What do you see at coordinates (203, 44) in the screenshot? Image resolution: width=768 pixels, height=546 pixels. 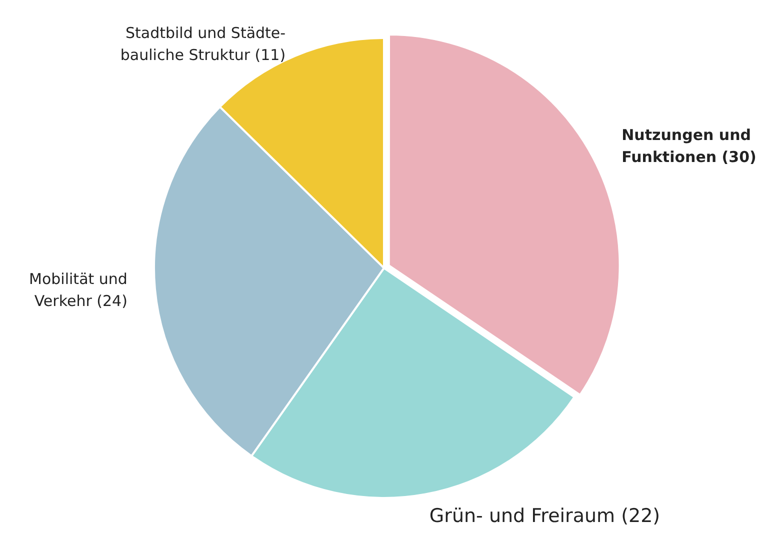 I see `slice-label: Stadtbild und Städte- bauliche Struktur (11)` at bounding box center [203, 44].